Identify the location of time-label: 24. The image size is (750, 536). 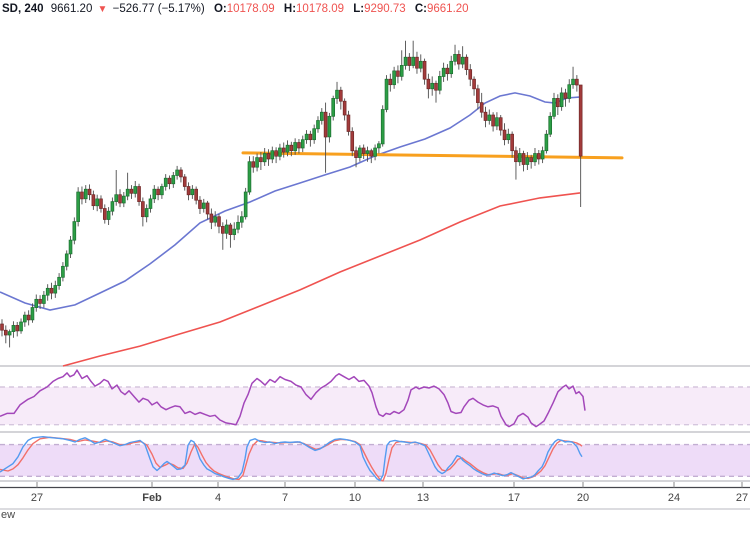
(674, 498).